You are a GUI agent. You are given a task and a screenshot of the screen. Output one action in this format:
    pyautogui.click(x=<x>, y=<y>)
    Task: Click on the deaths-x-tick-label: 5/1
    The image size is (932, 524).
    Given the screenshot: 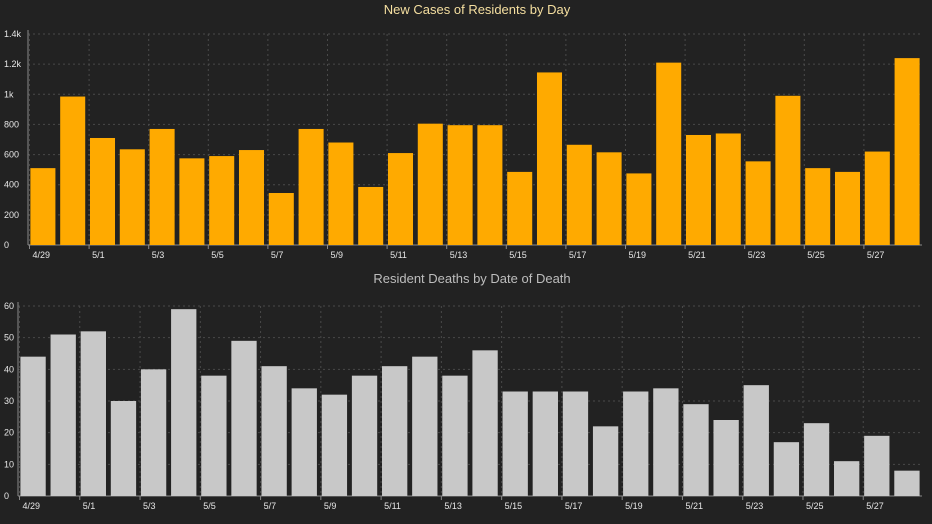 What is the action you would take?
    pyautogui.click(x=89, y=506)
    